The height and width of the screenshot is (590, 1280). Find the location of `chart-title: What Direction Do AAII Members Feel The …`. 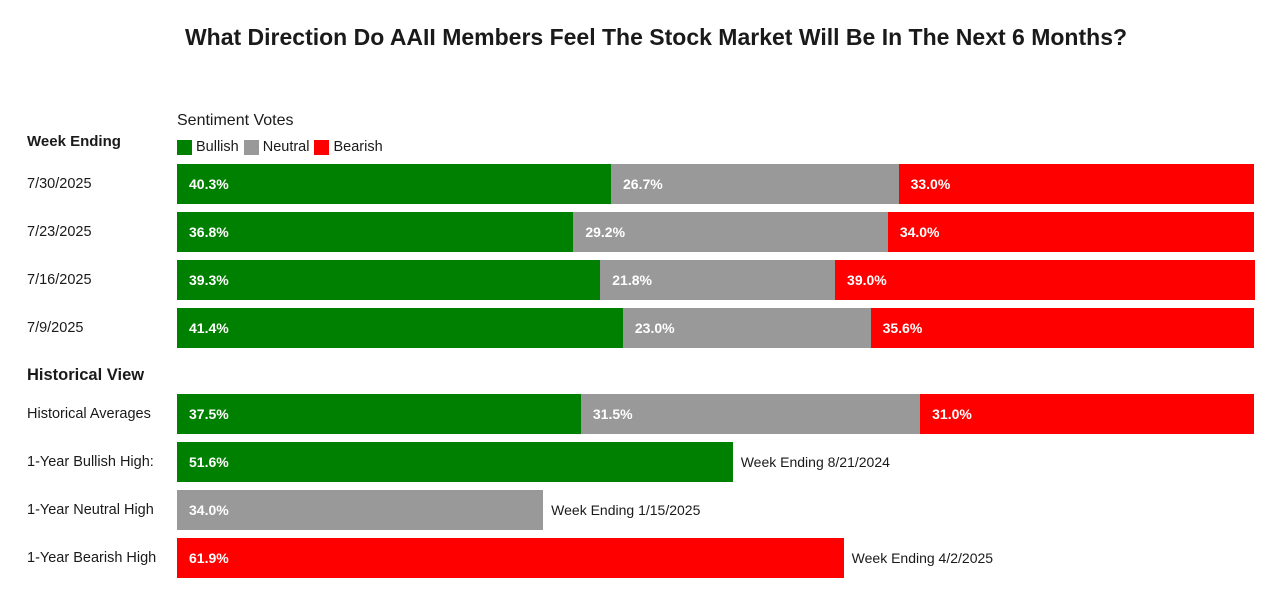

chart-title: What Direction Do AAII Members Feel The … is located at coordinates (656, 37).